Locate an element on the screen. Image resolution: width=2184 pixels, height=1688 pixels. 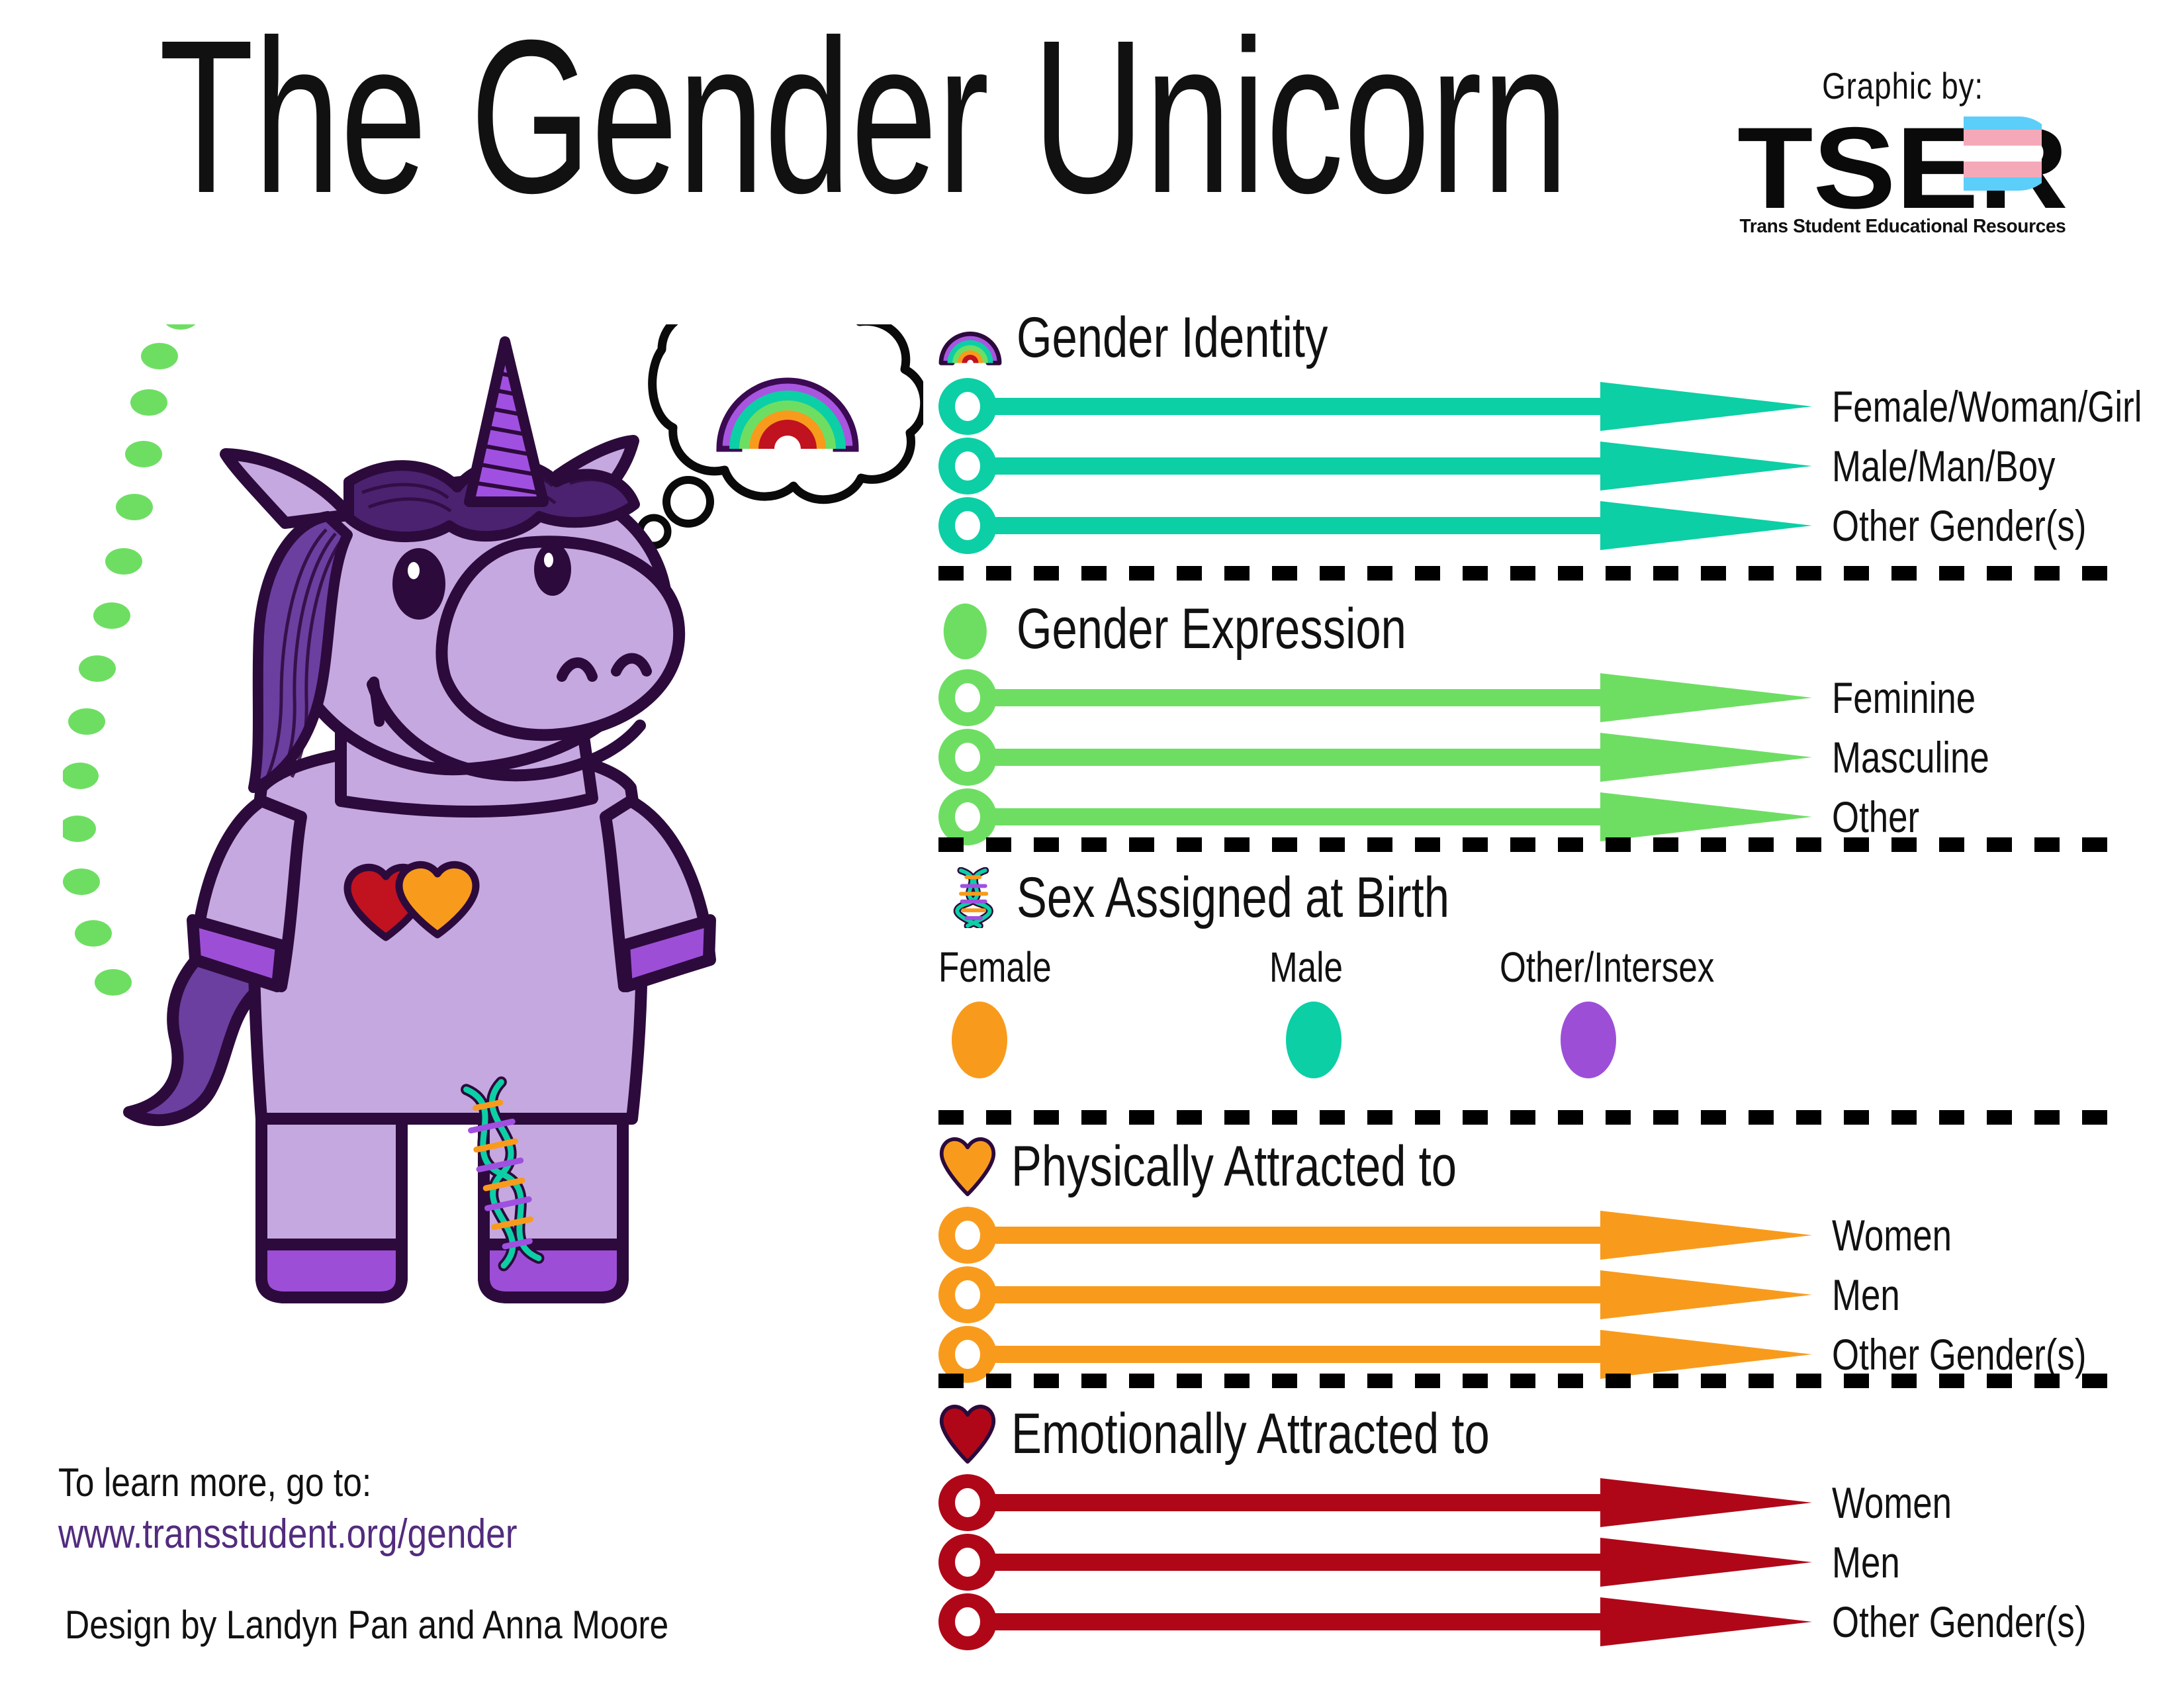
spectrum-label: Other Gender(s) is located at coordinates (1959, 525).